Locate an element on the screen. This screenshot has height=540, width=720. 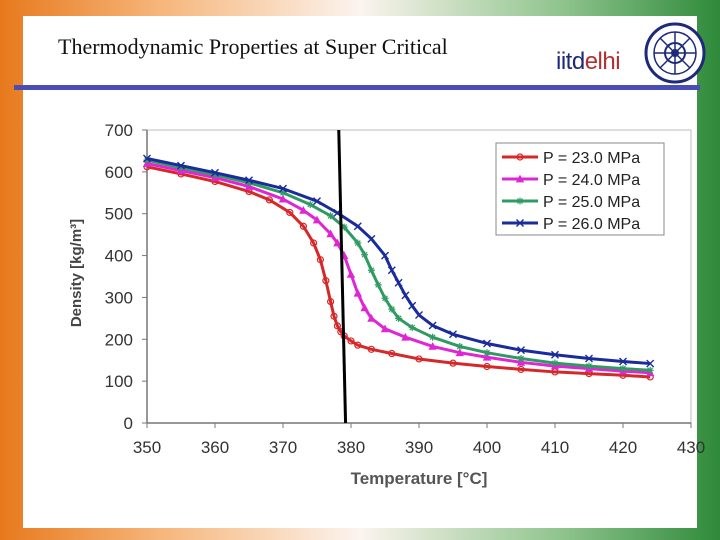
institute-seal-icon is located at coordinates (675, 53).